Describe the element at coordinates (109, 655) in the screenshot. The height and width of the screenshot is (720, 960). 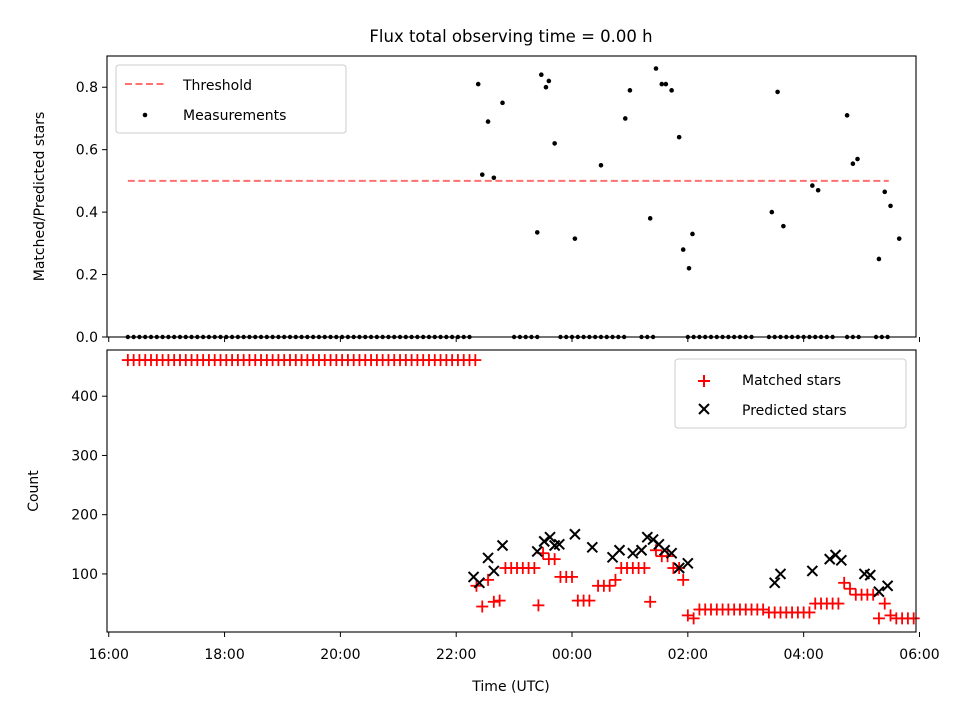
I see `x-tick-label: 16:00` at that location.